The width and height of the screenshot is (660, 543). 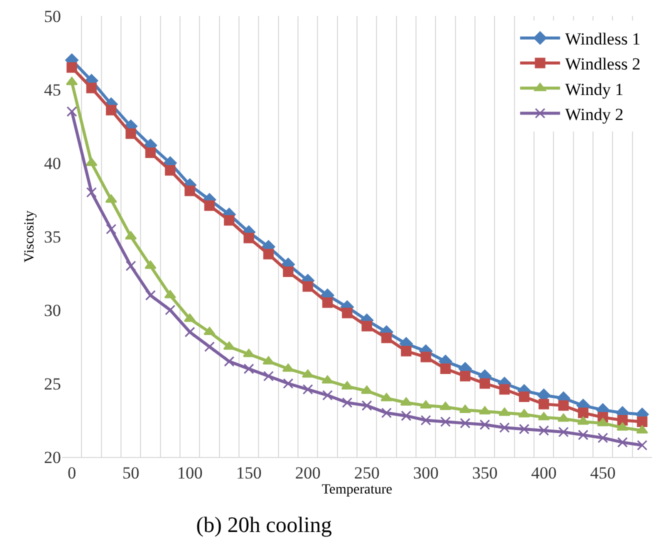 I want to click on y-tick-label: 35, so click(x=52, y=236).